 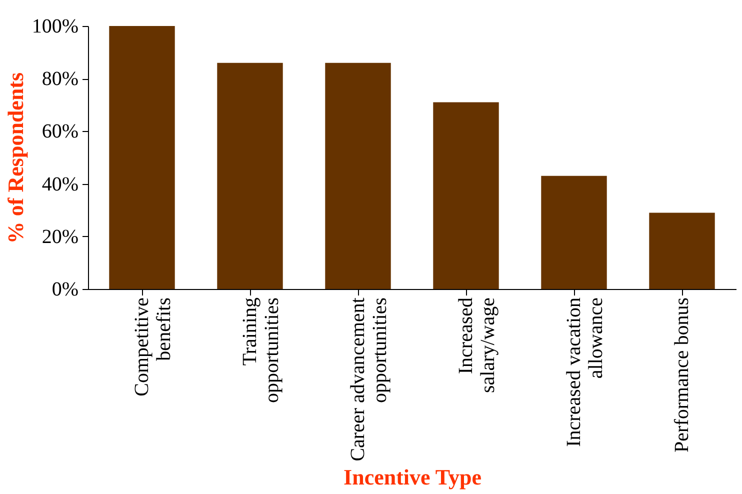 I want to click on x-tick-label: Competitive benefits, so click(x=153, y=346).